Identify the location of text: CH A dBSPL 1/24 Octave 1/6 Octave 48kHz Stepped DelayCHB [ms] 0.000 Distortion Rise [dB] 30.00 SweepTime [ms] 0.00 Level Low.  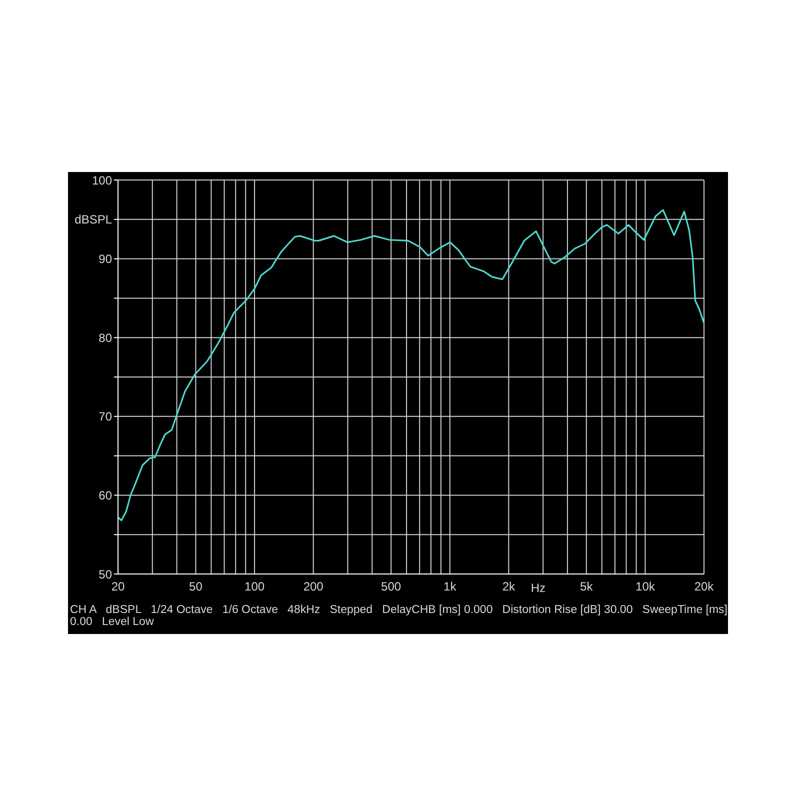
(398, 616).